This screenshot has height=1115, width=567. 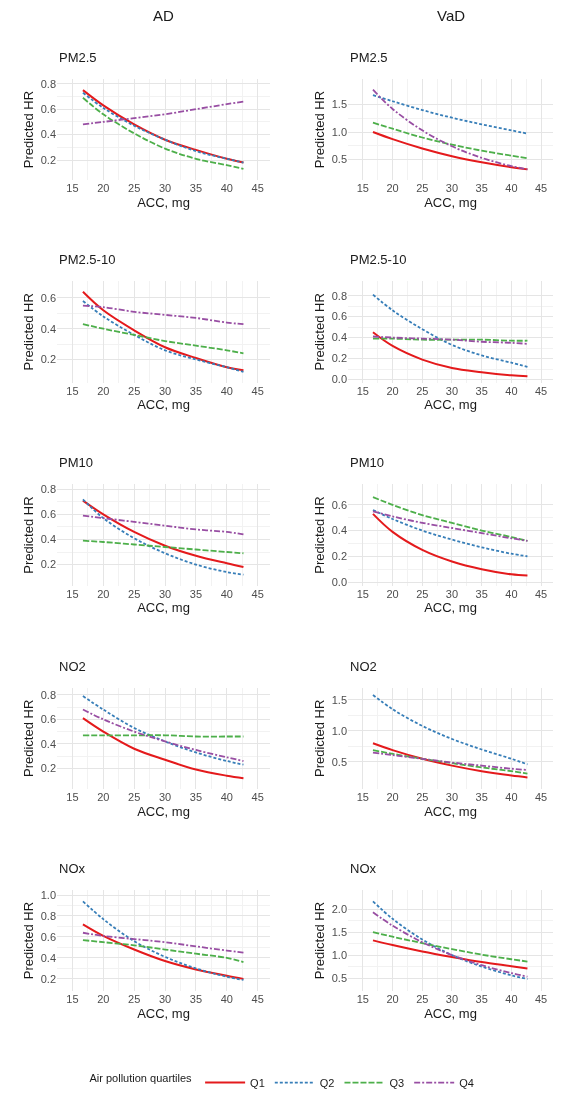 I want to click on y-tick-label: 2.0, so click(x=339, y=908).